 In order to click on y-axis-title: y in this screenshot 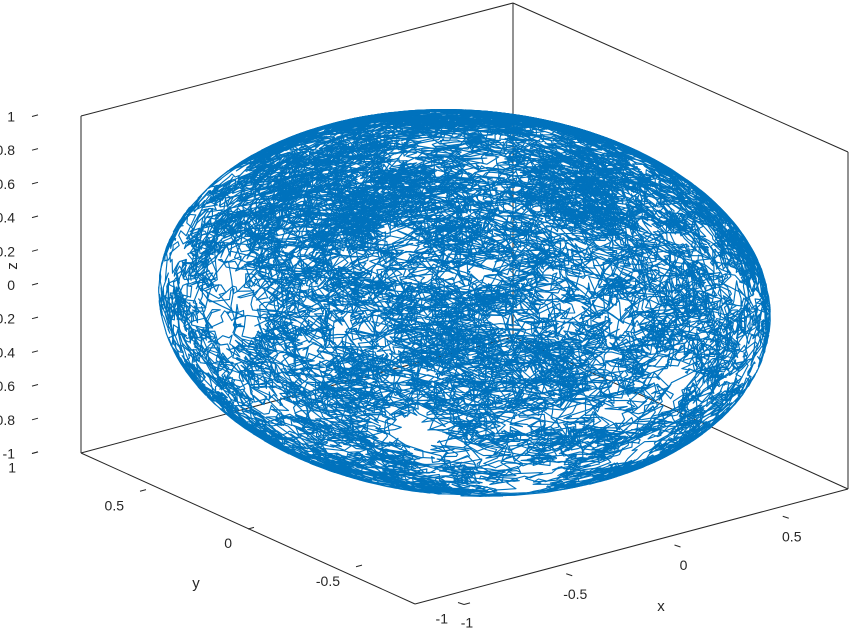, I will do `click(196, 583)`.